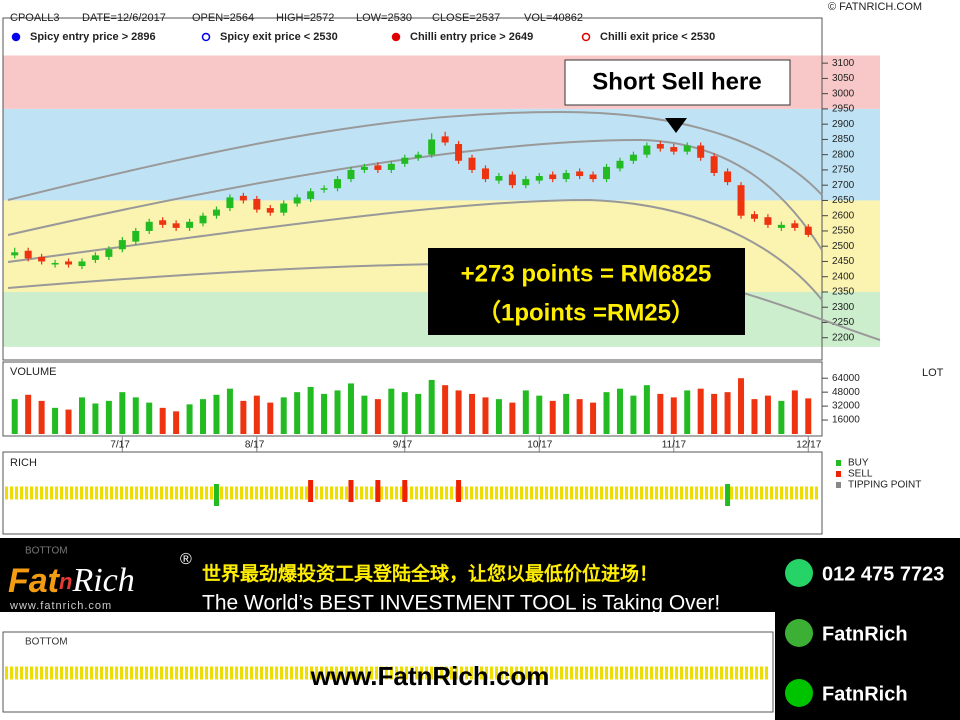 The image size is (960, 720). What do you see at coordinates (305, 18) in the screenshot?
I see `high: HIGH=2572` at bounding box center [305, 18].